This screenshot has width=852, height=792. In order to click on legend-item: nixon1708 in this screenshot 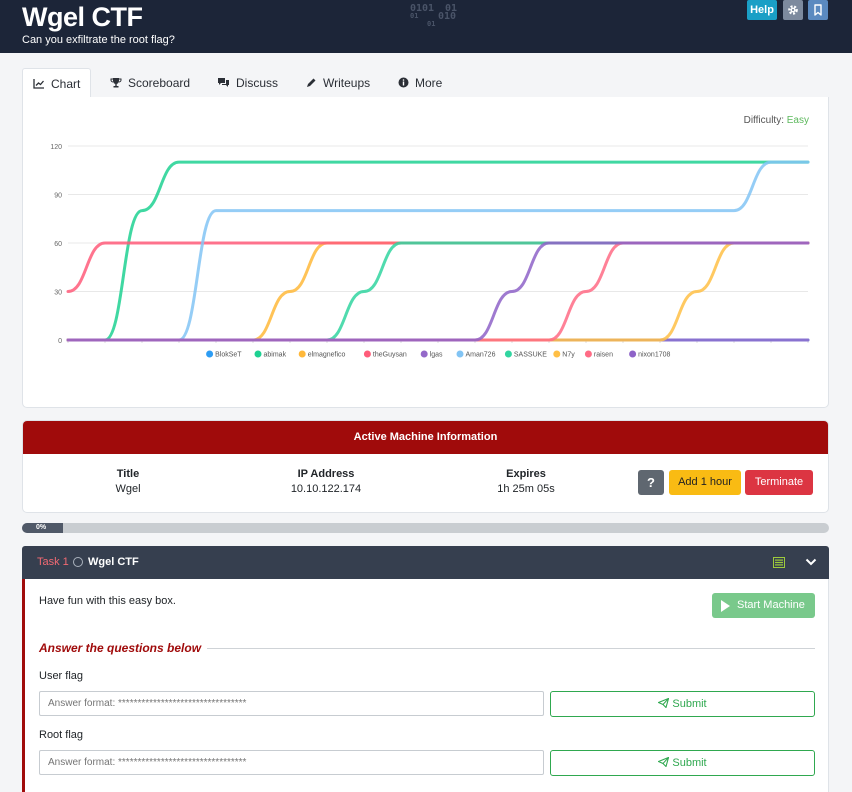, I will do `click(654, 355)`.